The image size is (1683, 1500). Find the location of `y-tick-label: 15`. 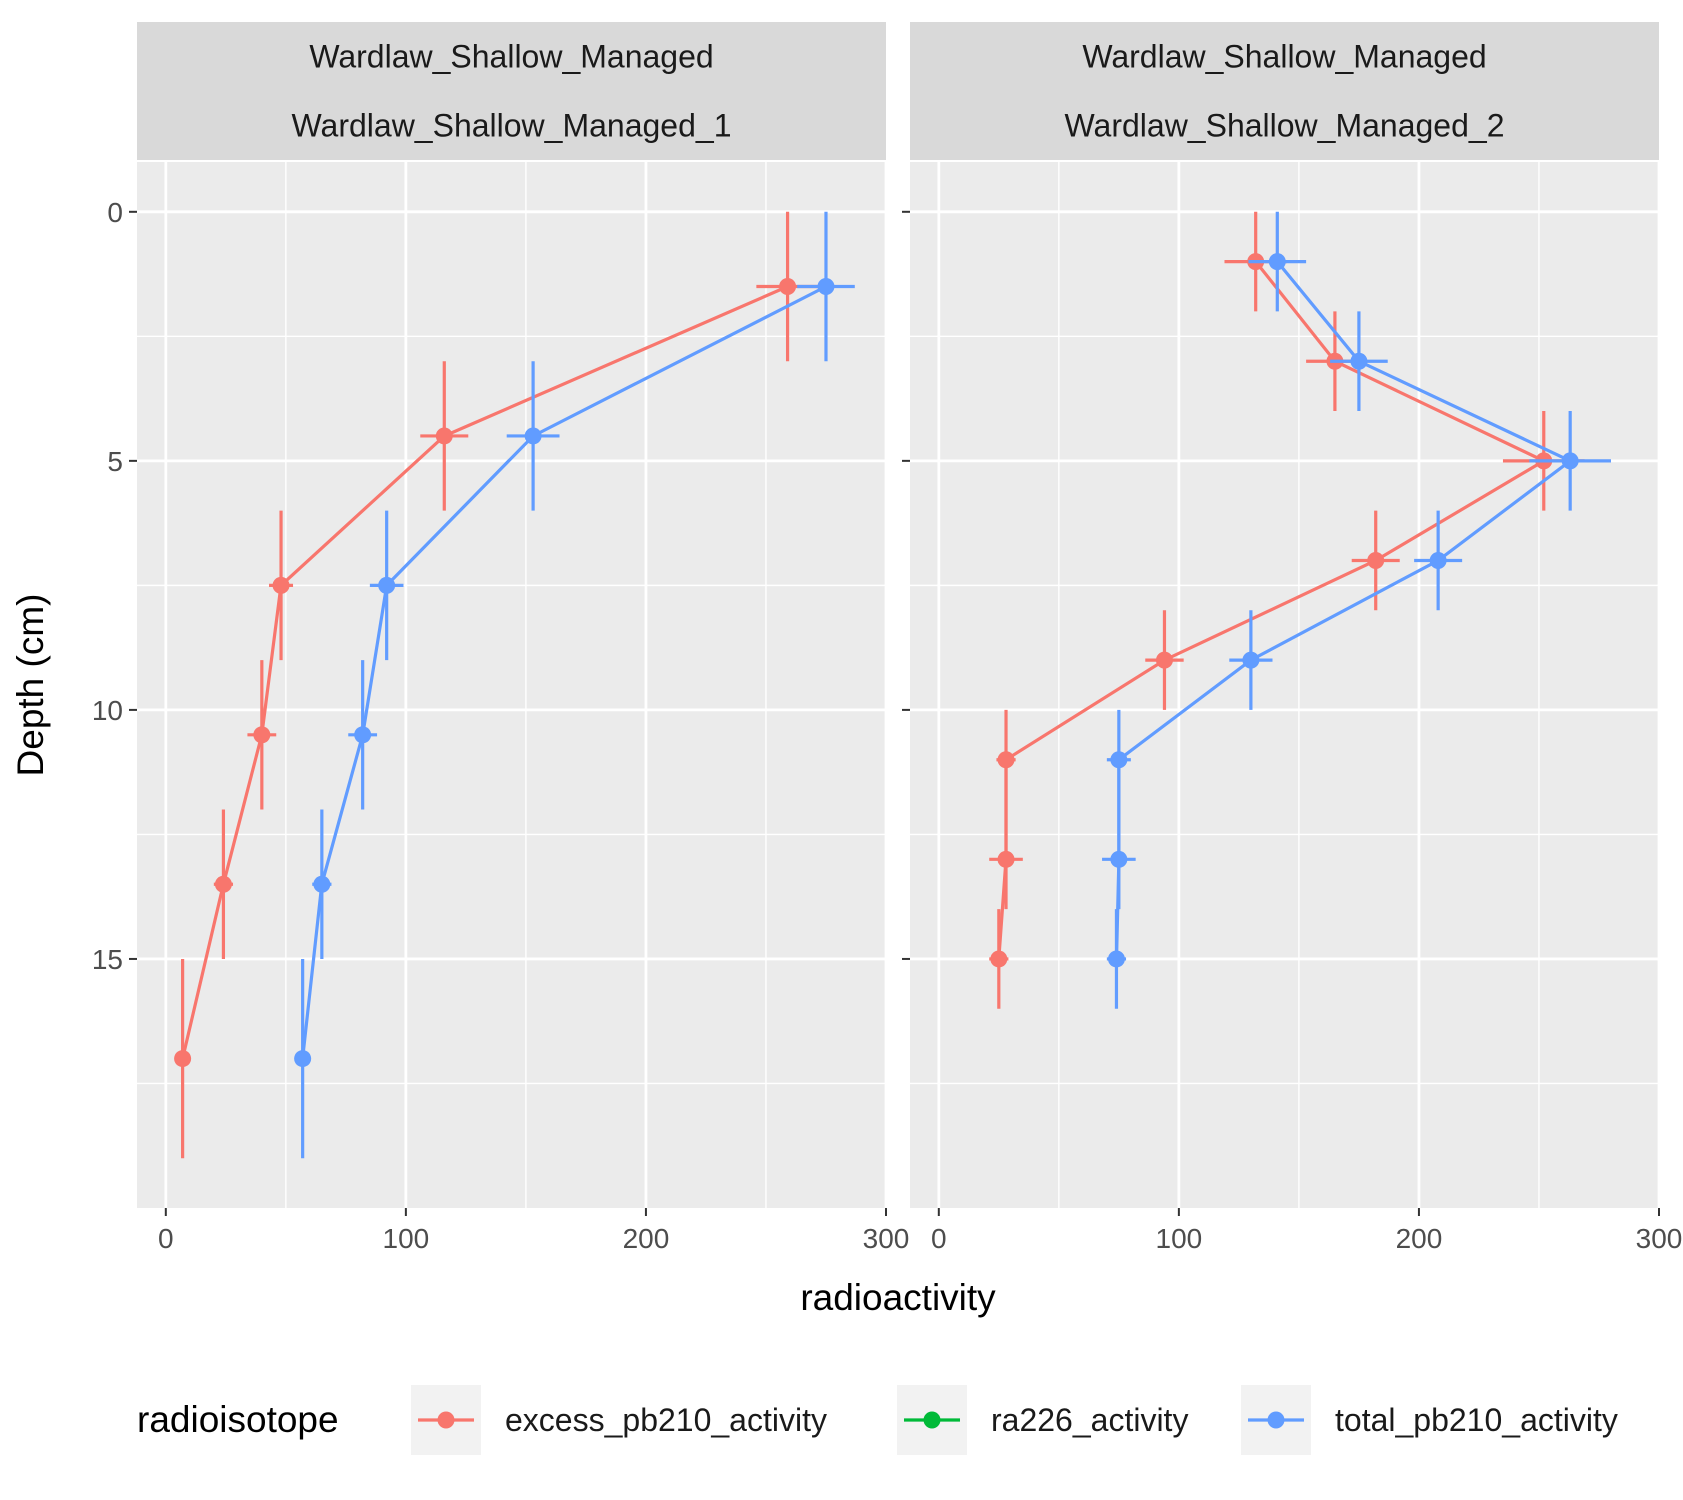

y-tick-label: 15 is located at coordinates (107, 959).